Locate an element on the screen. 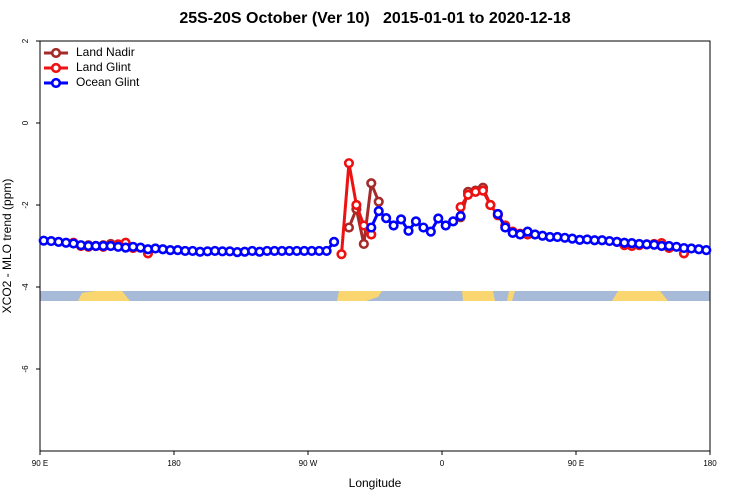 The image size is (750, 500). map-strip is located at coordinates (375, 296).